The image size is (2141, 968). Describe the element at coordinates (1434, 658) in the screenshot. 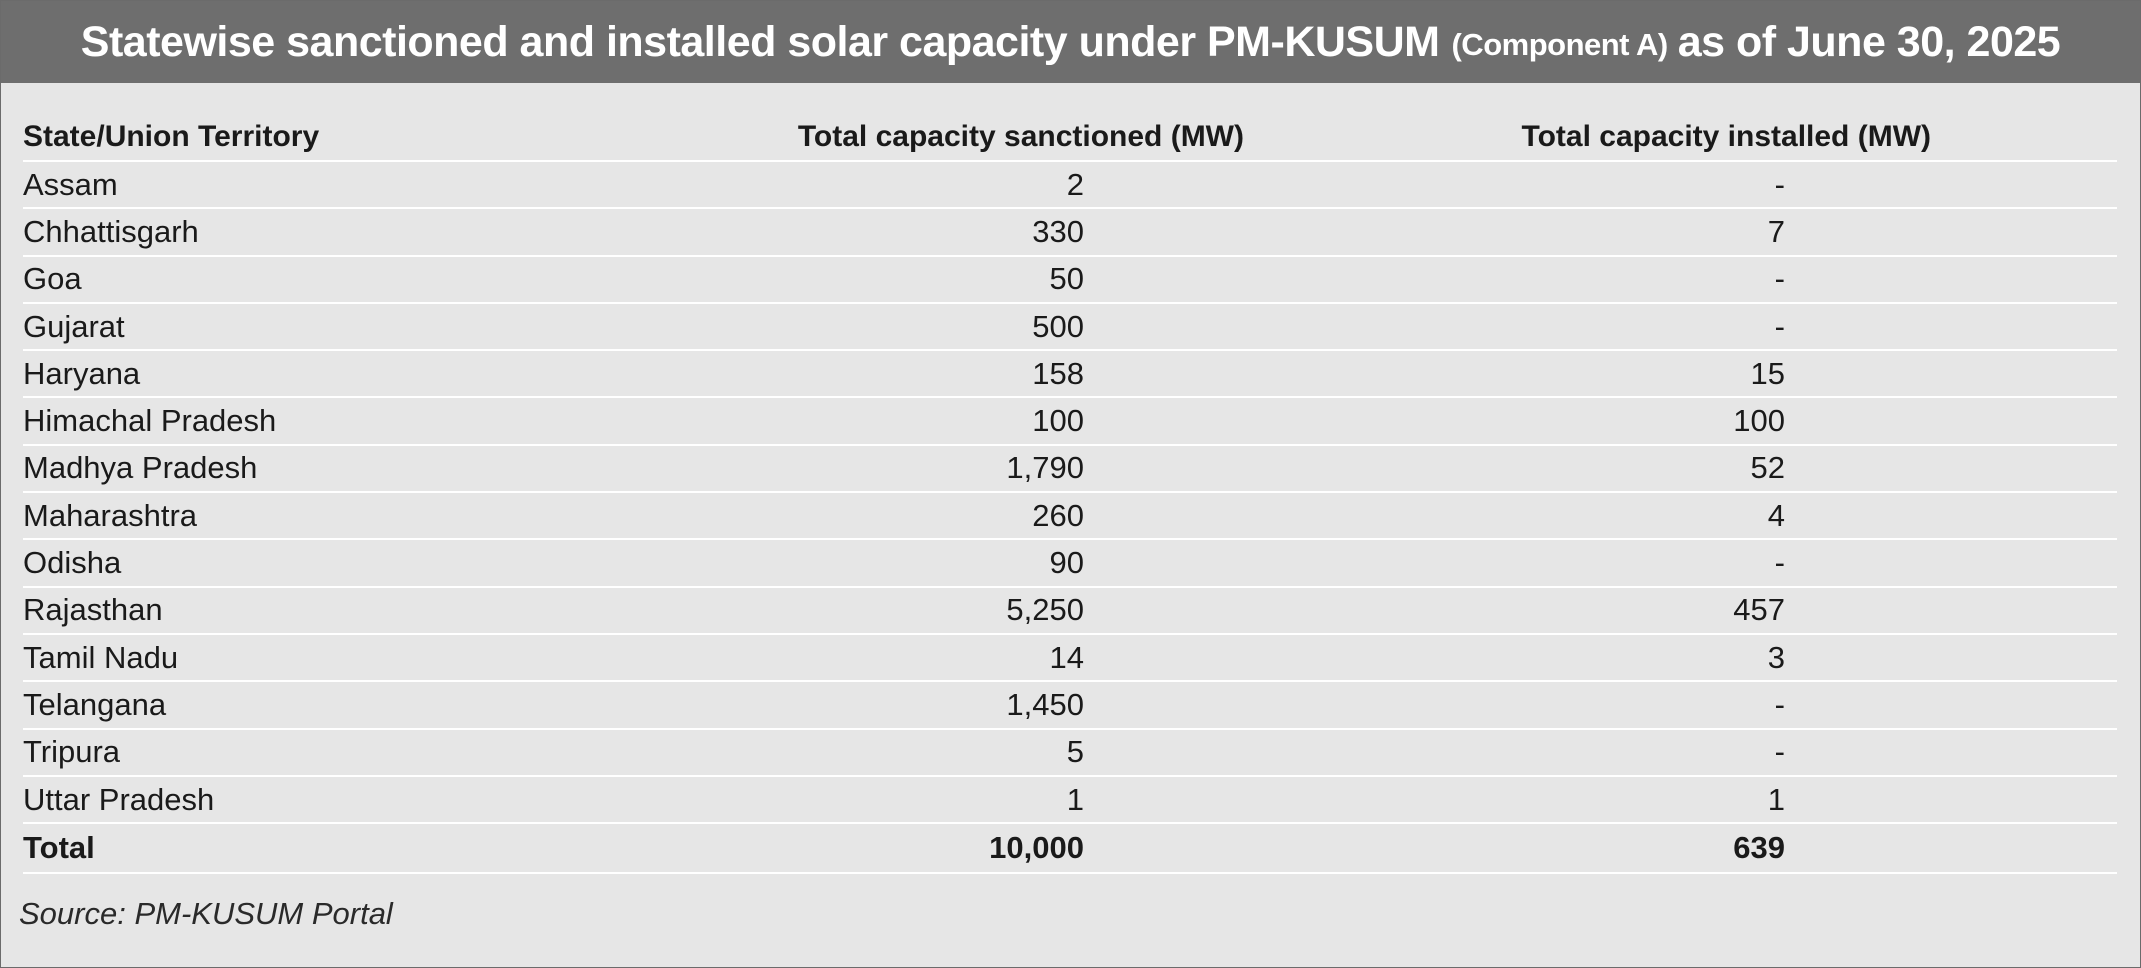

I see `installed-cell: 3` at that location.